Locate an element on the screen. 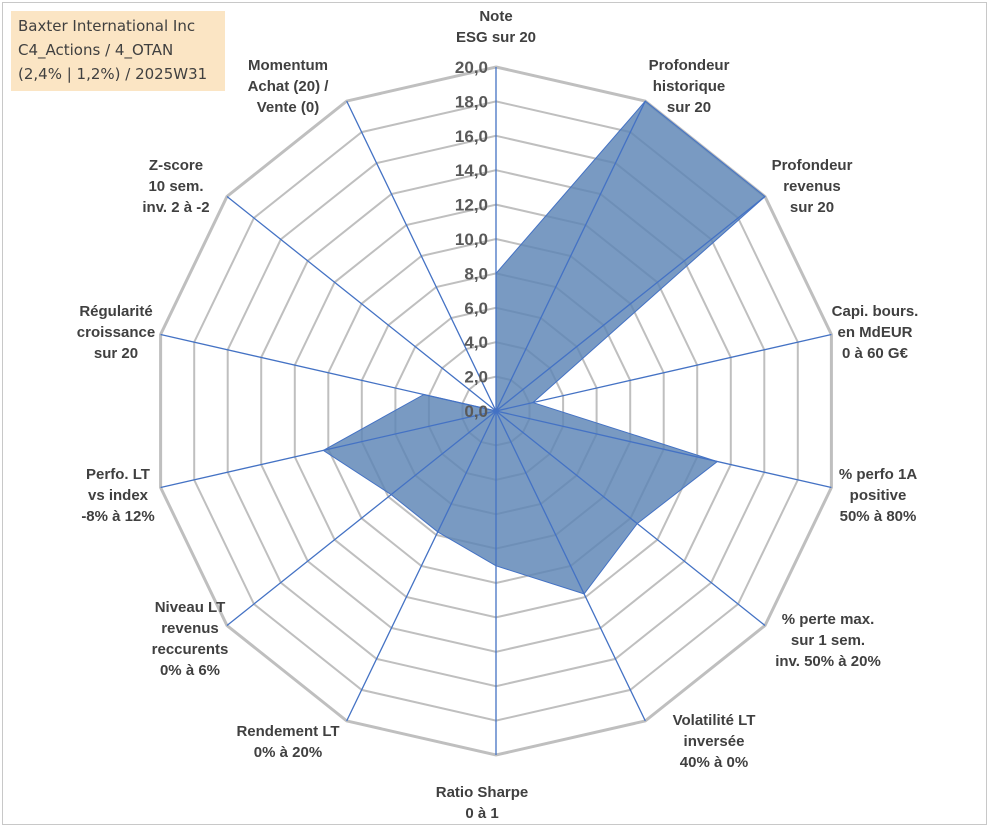 The image size is (991, 829). axis-label-3-line-0: Capi. bours. is located at coordinates (875, 311).